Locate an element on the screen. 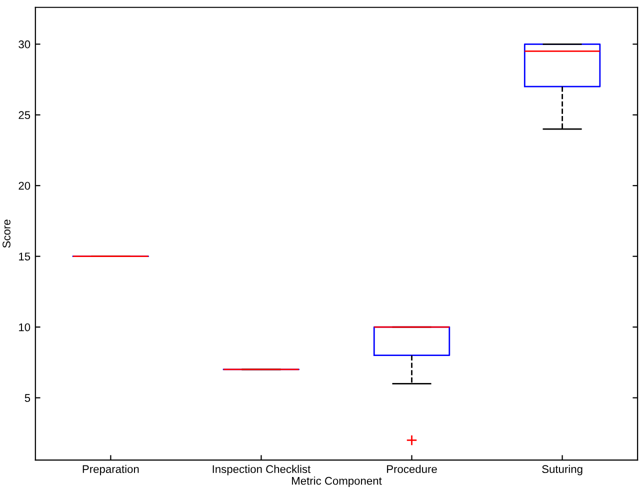 Image resolution: width=644 pixels, height=492 pixels. y-tick-label: 25 is located at coordinates (24, 115).